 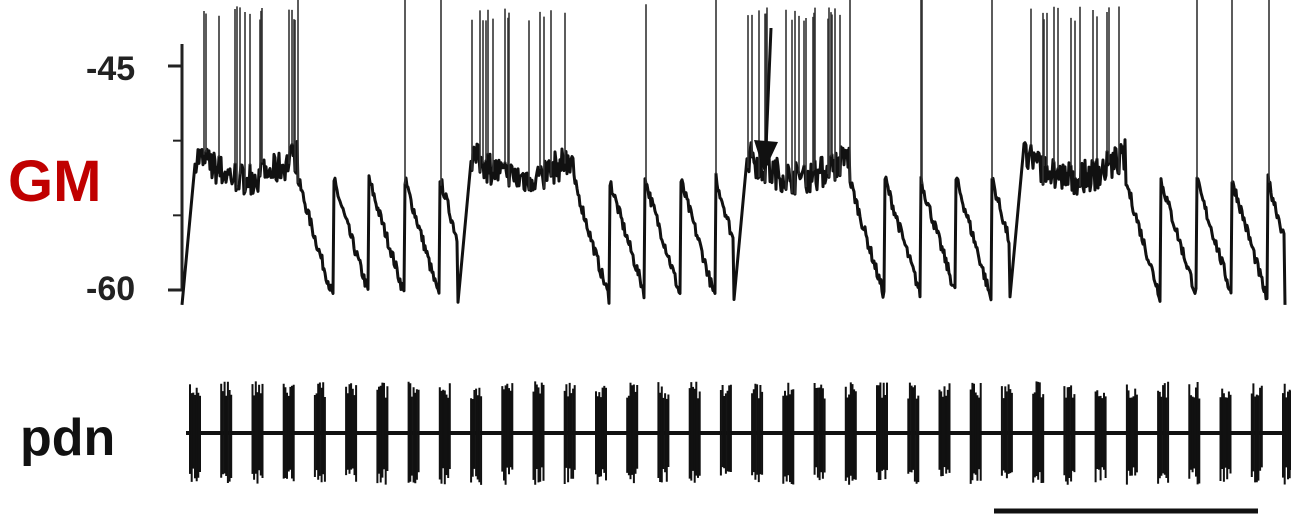 What do you see at coordinates (55, 181) in the screenshot?
I see `gm-cell-label: GM` at bounding box center [55, 181].